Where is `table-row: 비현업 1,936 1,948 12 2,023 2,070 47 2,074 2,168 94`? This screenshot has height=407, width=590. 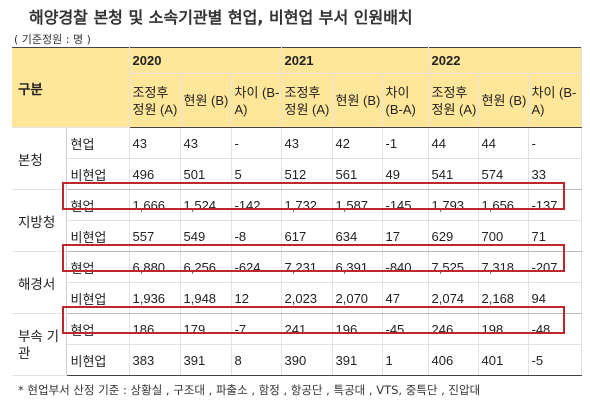 table-row: 비현업 1,936 1,948 12 2,023 2,070 47 2,074 2,168 94 is located at coordinates (297, 298).